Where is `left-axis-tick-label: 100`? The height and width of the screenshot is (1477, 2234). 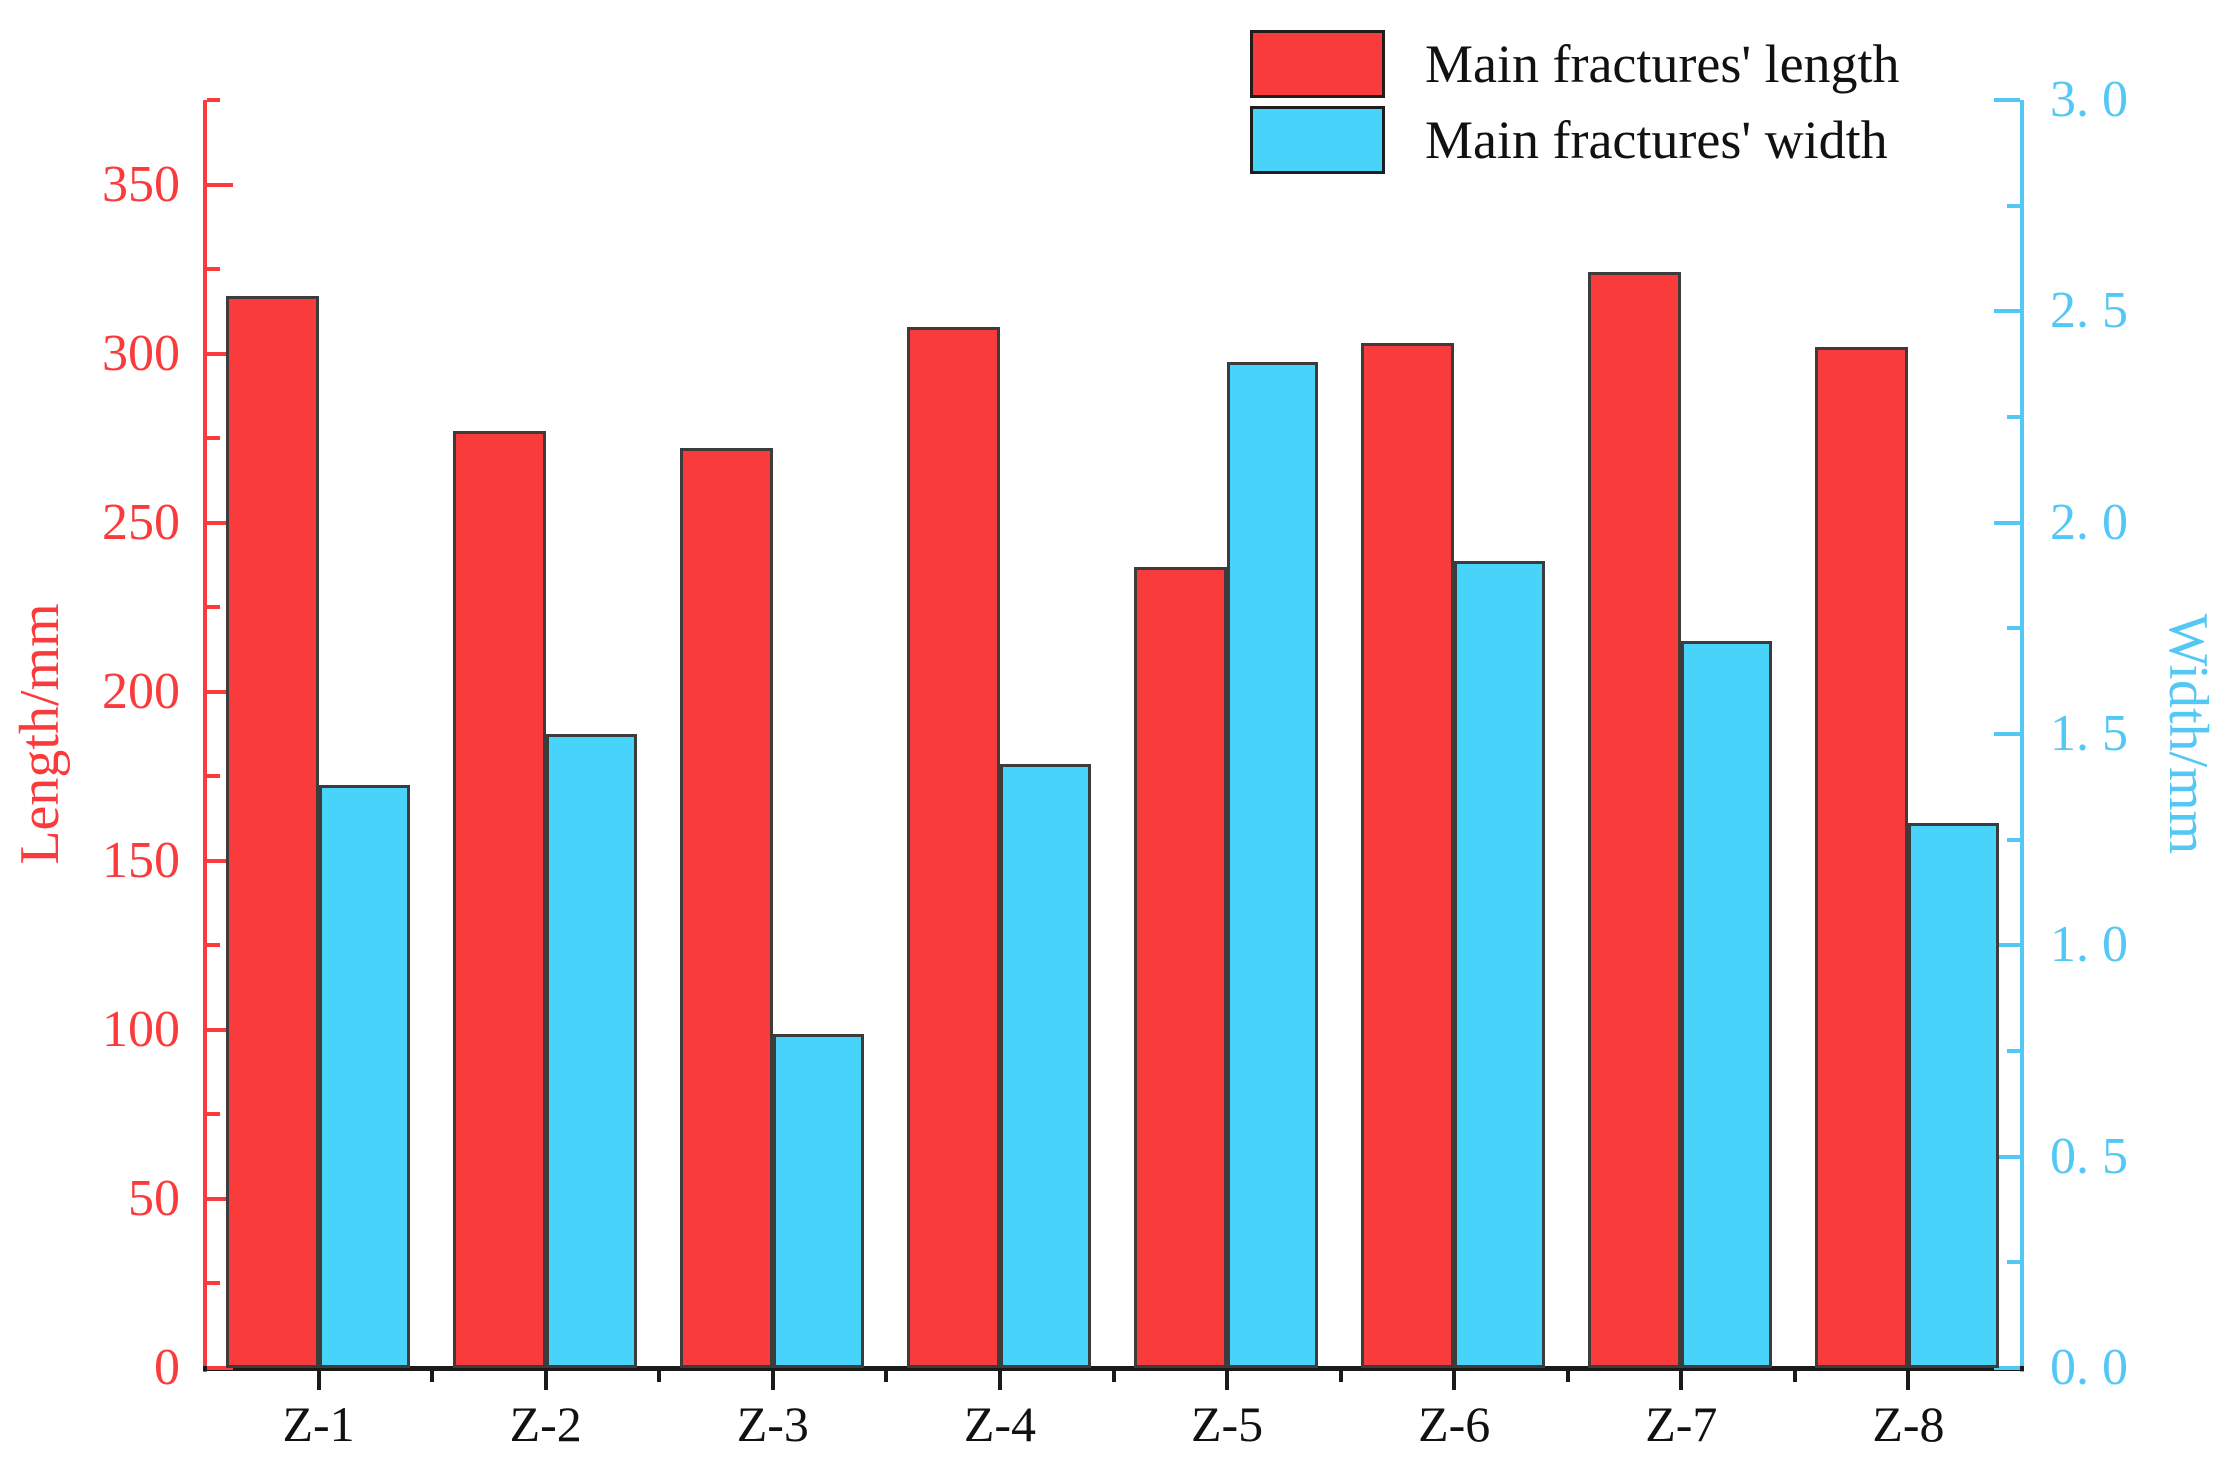 left-axis-tick-label: 100 is located at coordinates (141, 1029).